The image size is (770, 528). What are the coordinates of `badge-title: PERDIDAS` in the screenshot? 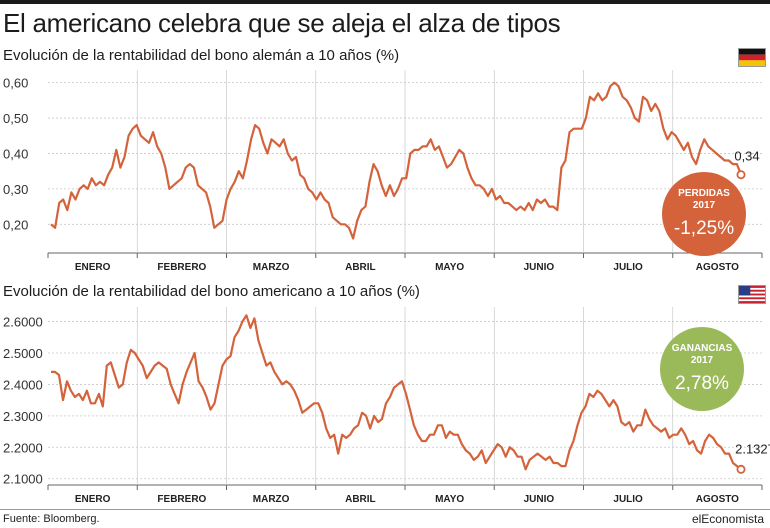 It's located at (704, 193).